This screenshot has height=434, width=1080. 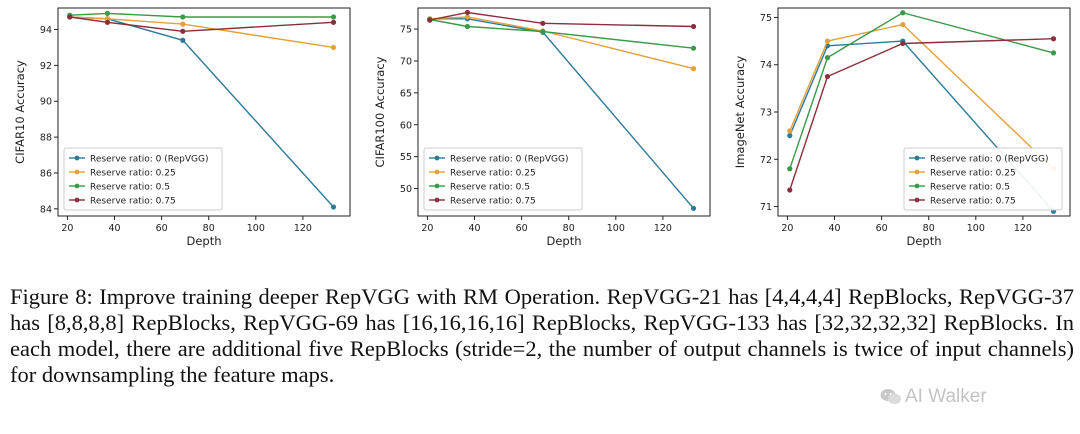 I want to click on y-tick-label: 84, so click(x=46, y=209).